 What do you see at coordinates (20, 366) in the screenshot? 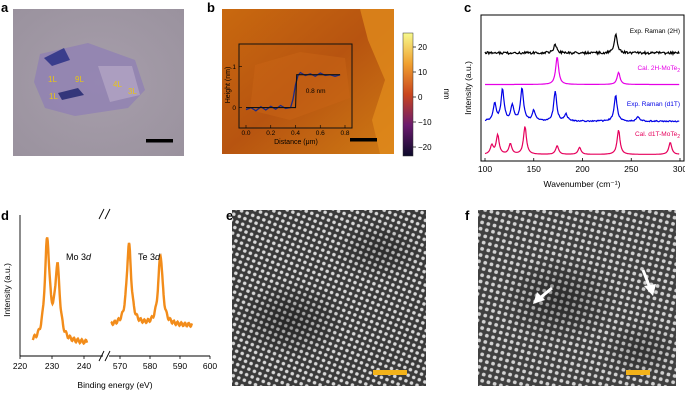
I see `xps-xtick-label: 220` at bounding box center [20, 366].